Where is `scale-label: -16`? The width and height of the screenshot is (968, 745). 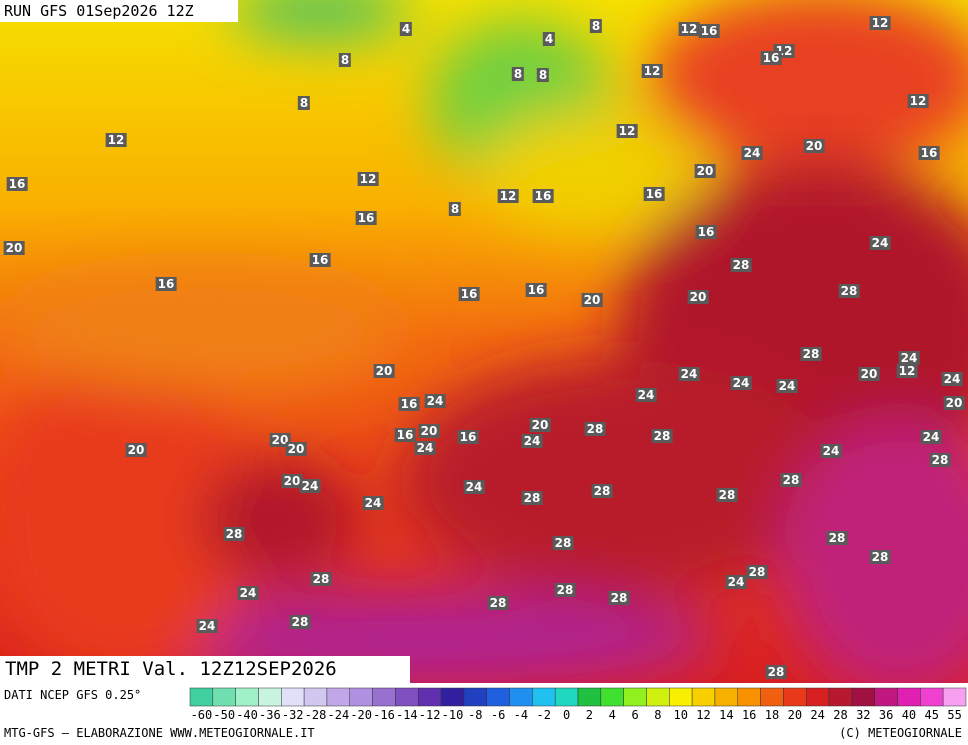 scale-label: -16 is located at coordinates (384, 715).